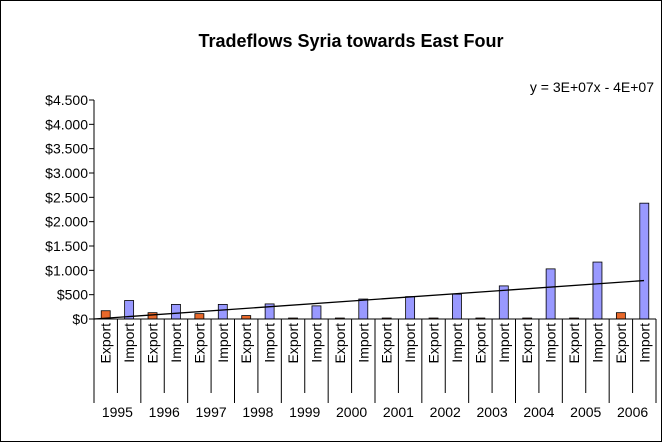  What do you see at coordinates (66, 149) in the screenshot?
I see `y-tick-label: $3.500` at bounding box center [66, 149].